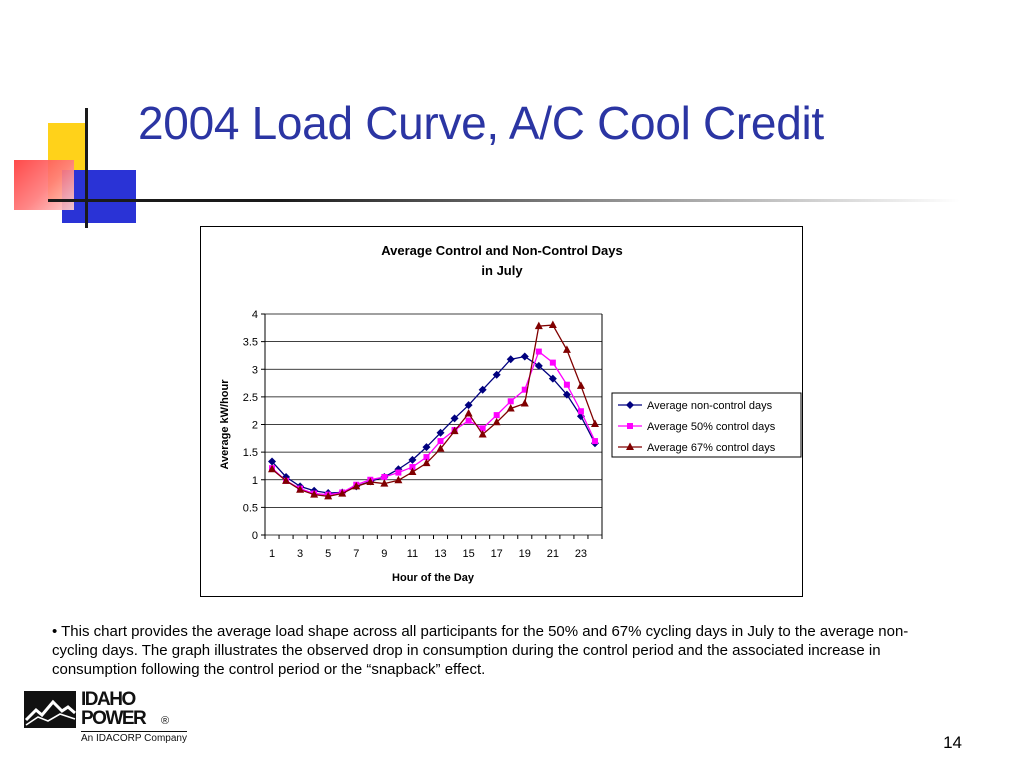 The image size is (1024, 768). I want to click on x-tick-label: 11, so click(412, 554).